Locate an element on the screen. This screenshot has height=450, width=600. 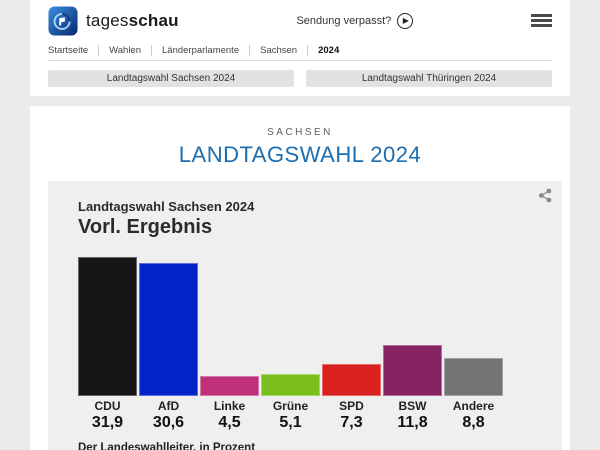
breadcrumb-wahlen: Wahlen is located at coordinates (124, 50).